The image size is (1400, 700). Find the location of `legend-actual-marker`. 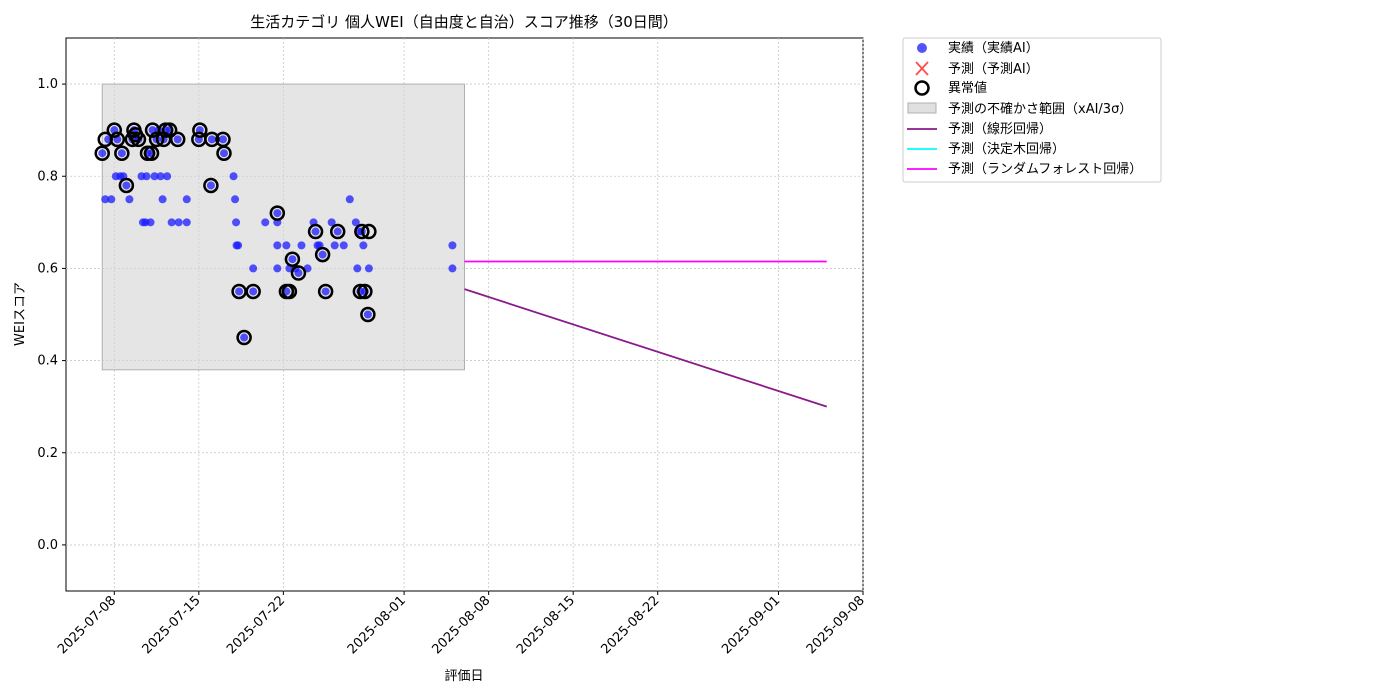

legend-actual-marker is located at coordinates (922, 48).